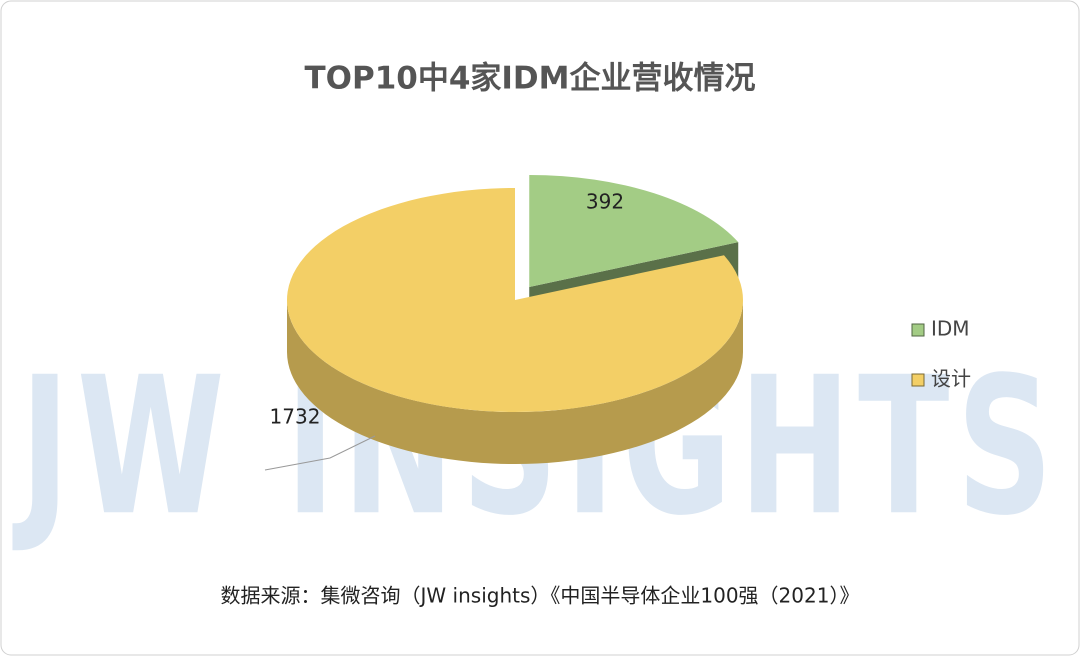 The width and height of the screenshot is (1080, 656). I want to click on data-label: 1732, so click(295, 417).